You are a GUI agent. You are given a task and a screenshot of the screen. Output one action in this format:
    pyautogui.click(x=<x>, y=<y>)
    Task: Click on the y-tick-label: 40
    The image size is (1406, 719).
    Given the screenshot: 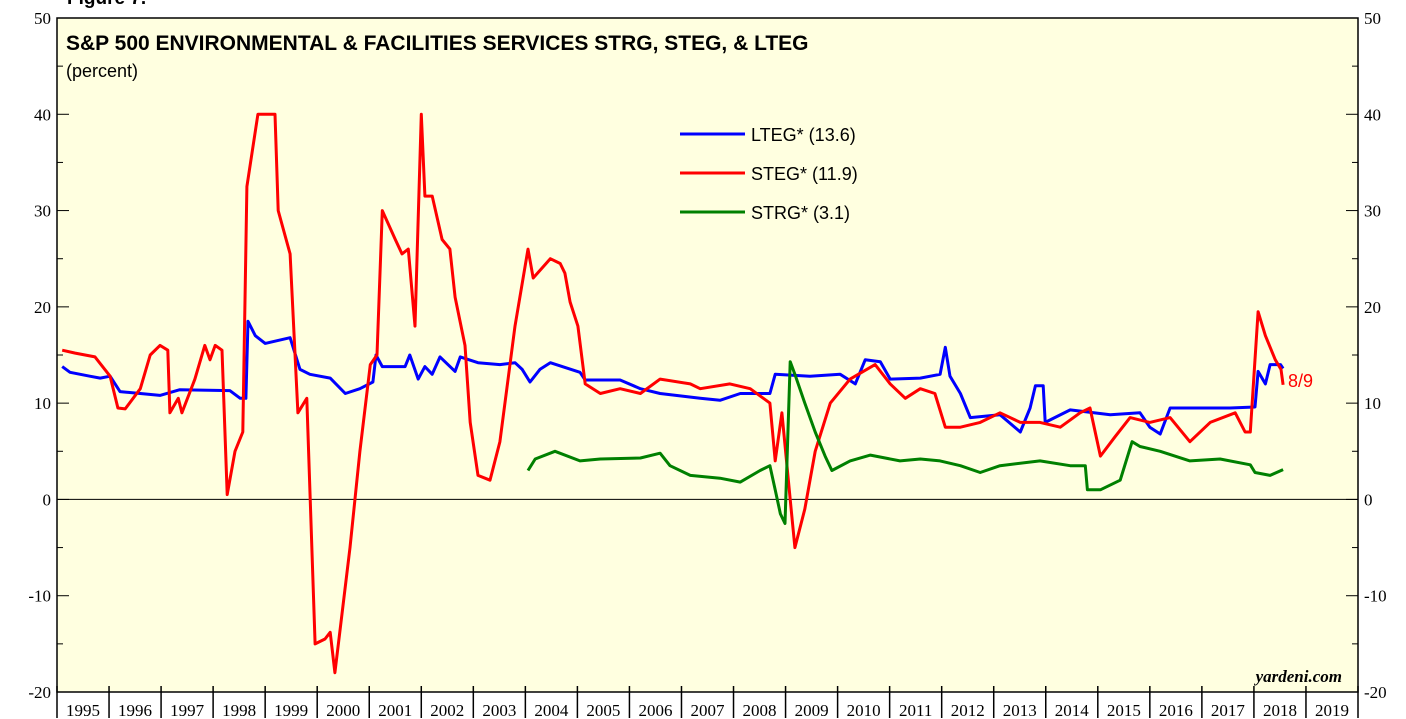 What is the action you would take?
    pyautogui.click(x=42, y=114)
    